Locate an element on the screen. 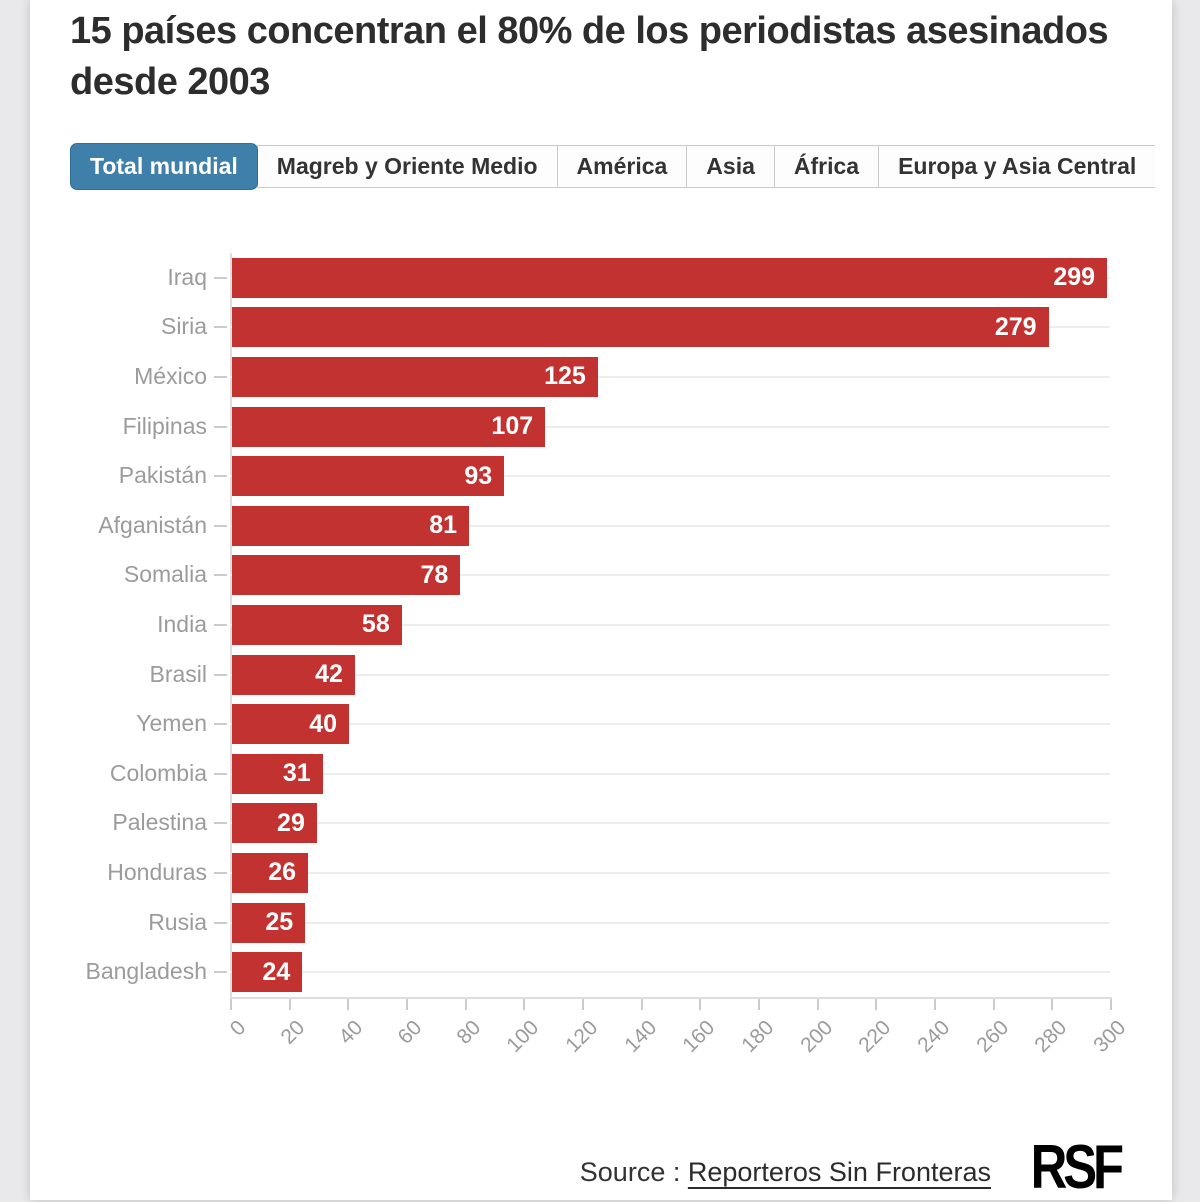 The width and height of the screenshot is (1200, 1202). source-prefix: Source : is located at coordinates (630, 1172).